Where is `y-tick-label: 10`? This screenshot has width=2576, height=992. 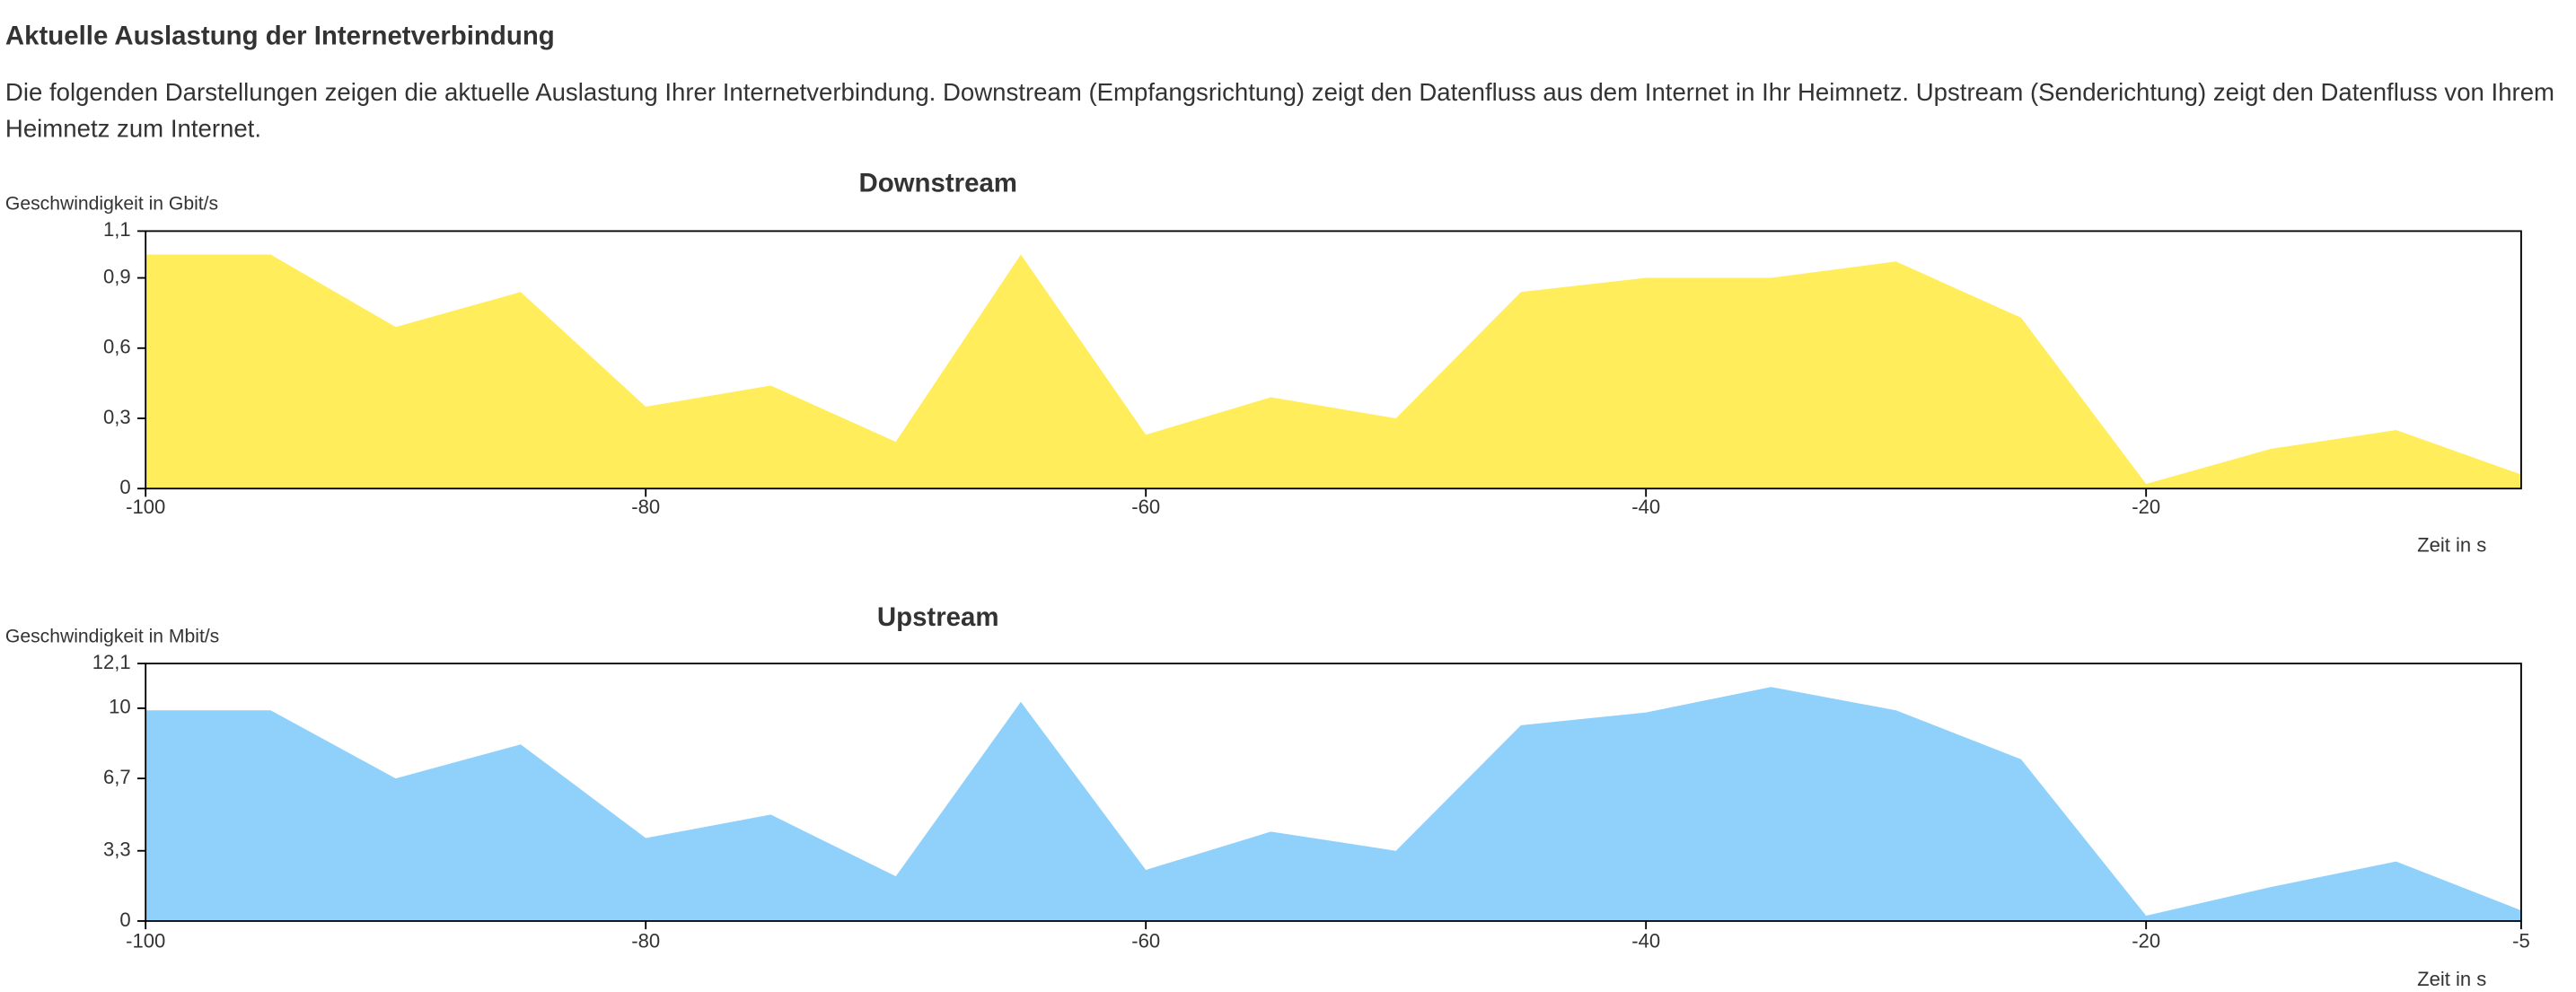
y-tick-label: 10 is located at coordinates (120, 707).